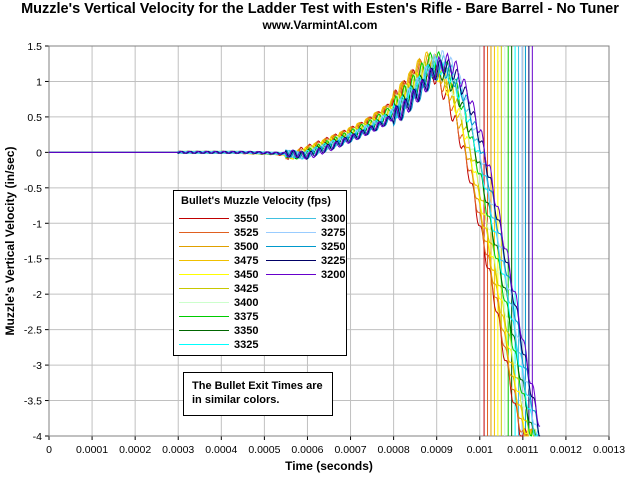 The height and width of the screenshot is (480, 640). What do you see at coordinates (264, 450) in the screenshot?
I see `x-tick-label: 0.0005` at bounding box center [264, 450].